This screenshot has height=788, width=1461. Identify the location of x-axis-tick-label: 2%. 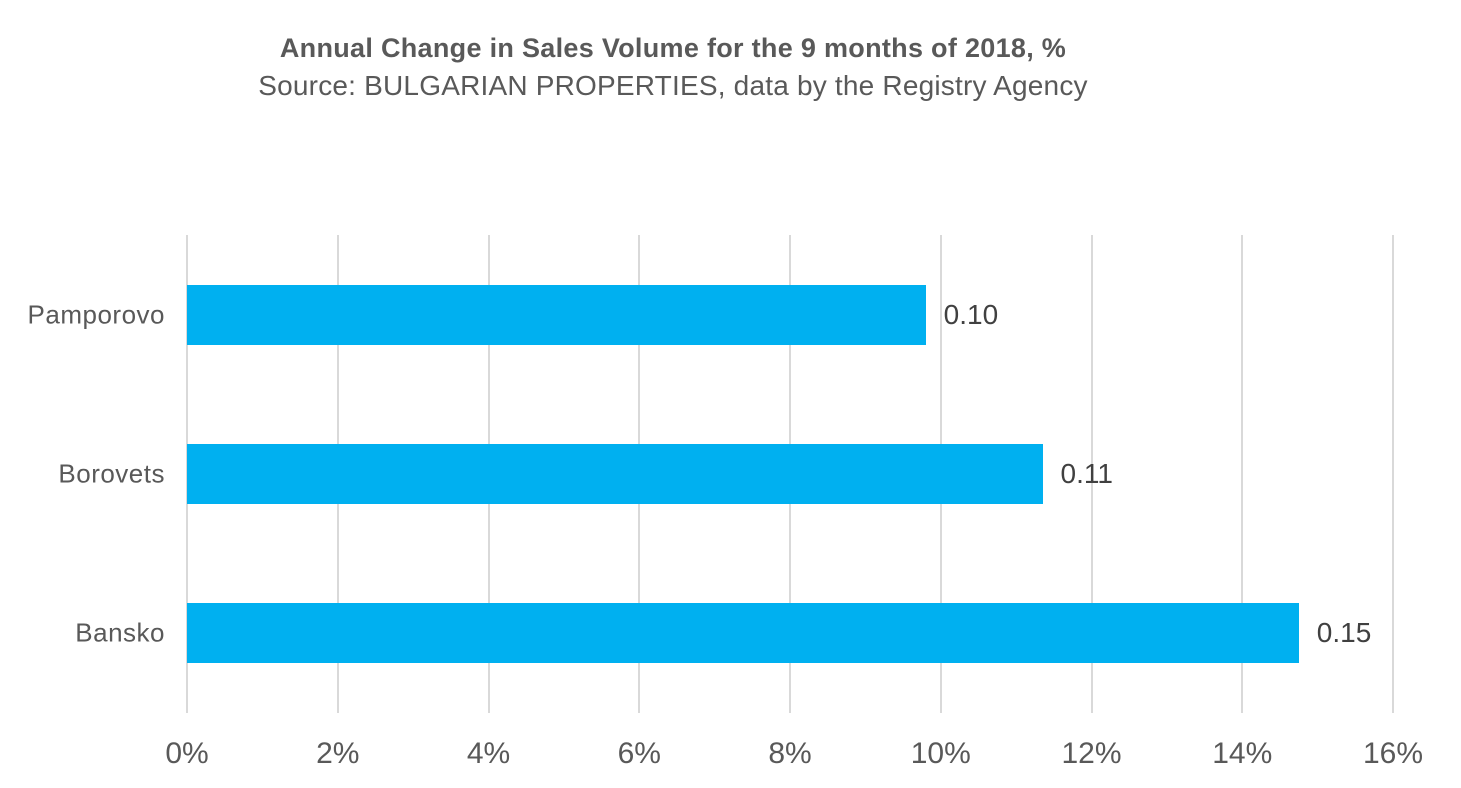
(338, 753).